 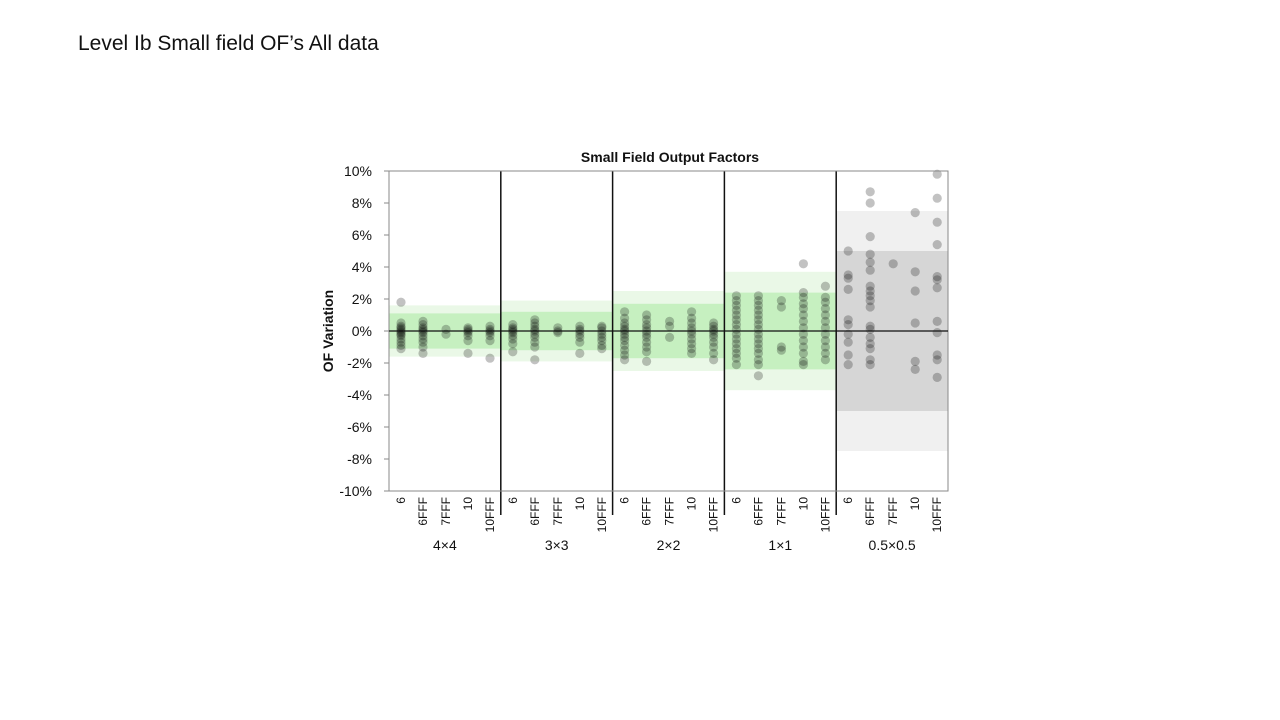 I want to click on energy-label-3-3: 10, so click(x=803, y=504).